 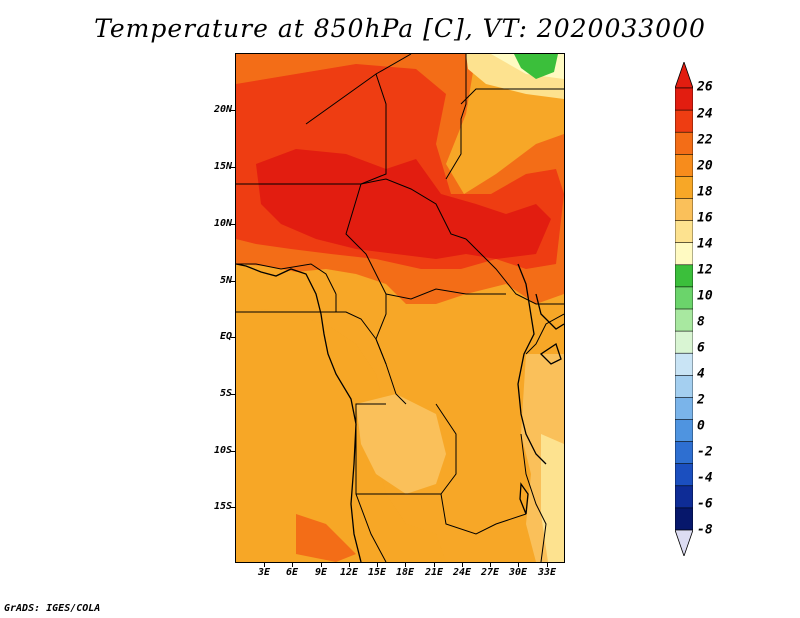 I want to click on colorbar-label: 24, so click(x=705, y=114).